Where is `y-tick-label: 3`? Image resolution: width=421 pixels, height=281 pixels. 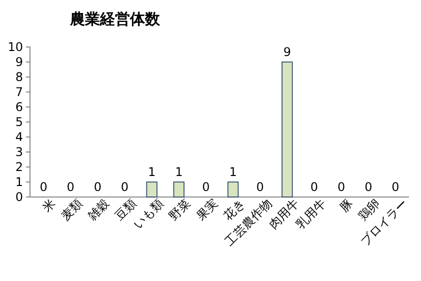
y-tick-label: 3 is located at coordinates (19, 151).